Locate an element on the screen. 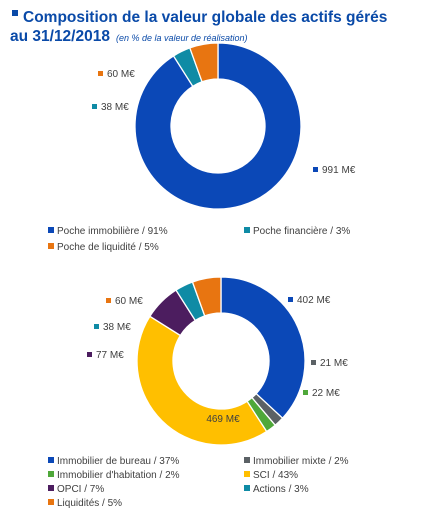 The image size is (442, 526). donut-1-data-label-0: 991 M€ is located at coordinates (334, 170).